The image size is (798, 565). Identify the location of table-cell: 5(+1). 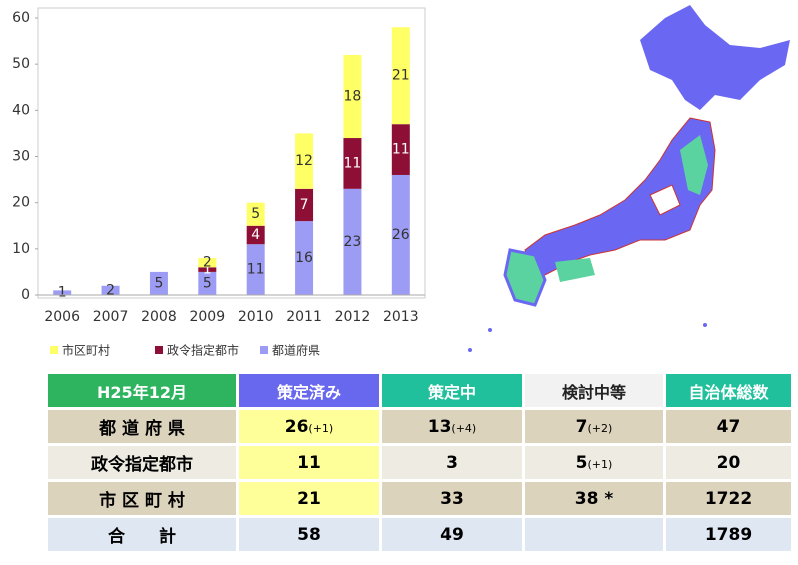
(594, 462).